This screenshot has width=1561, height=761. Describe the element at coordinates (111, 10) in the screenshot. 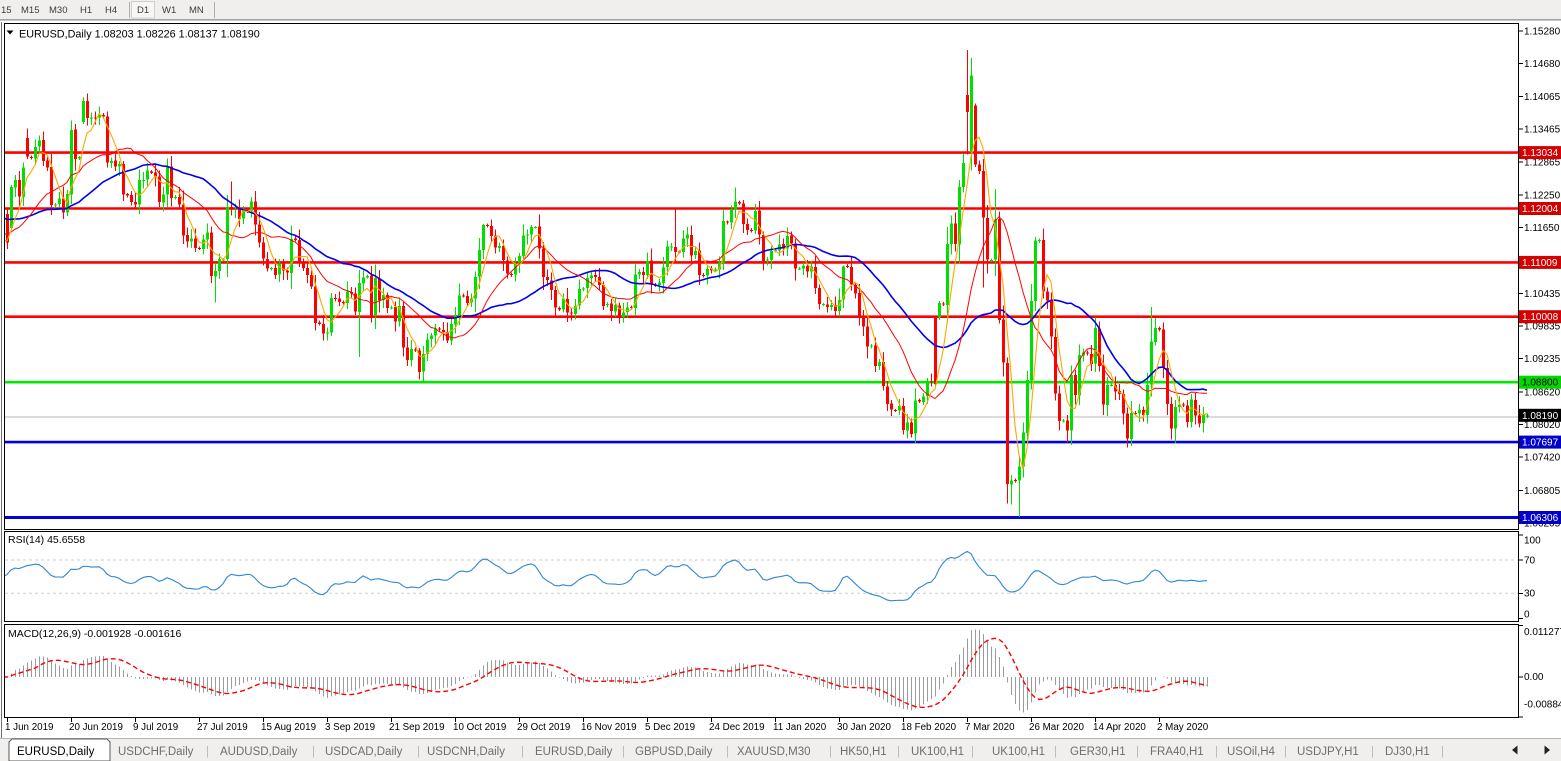

I see `svg-text: H4` at that location.